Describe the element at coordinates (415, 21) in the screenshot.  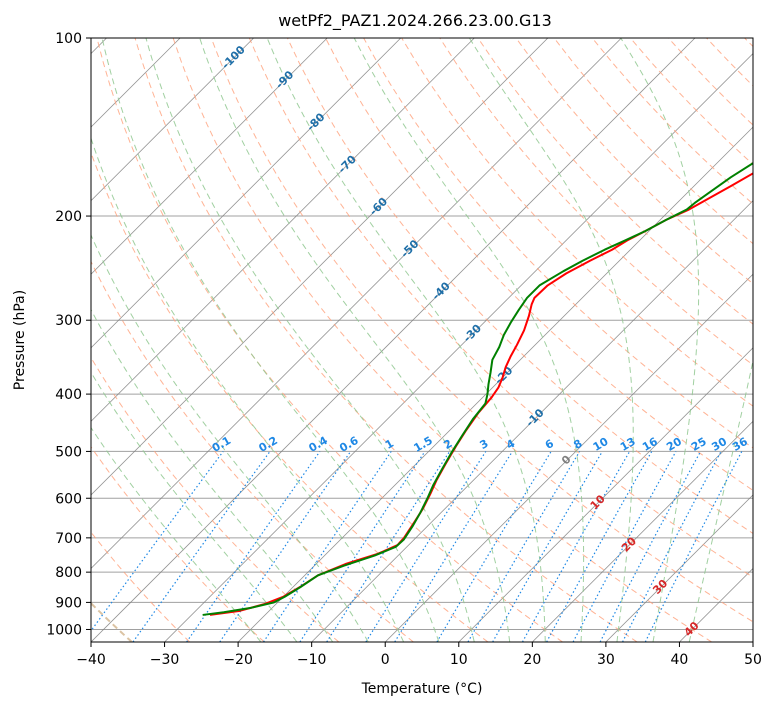
I see `chart-title: wetPf2_PAZ1.2024.266.23.00.G13` at that location.